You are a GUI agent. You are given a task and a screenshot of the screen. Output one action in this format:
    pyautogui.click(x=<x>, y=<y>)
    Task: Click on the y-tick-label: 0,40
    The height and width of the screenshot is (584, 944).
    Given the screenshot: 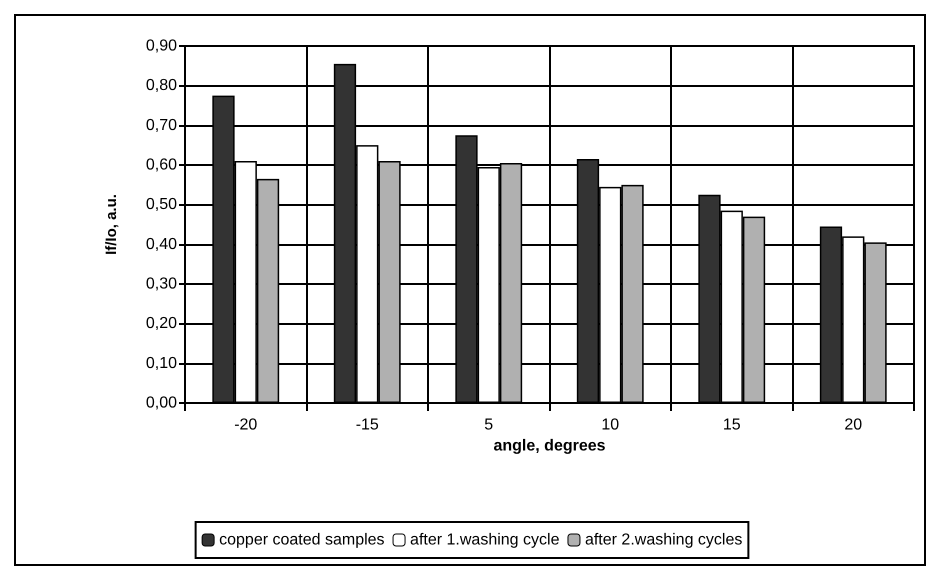 What is the action you would take?
    pyautogui.click(x=162, y=244)
    